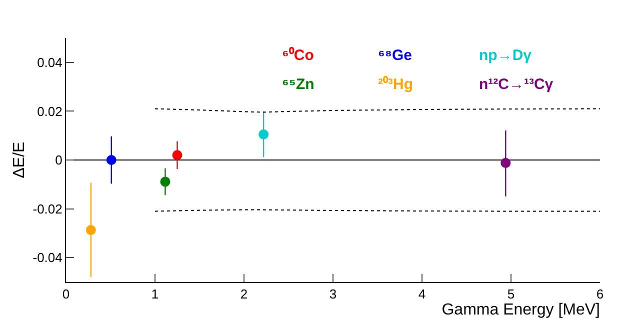 This screenshot has height=320, width=640. I want to click on text: ²⁰³Hg, so click(395, 84).